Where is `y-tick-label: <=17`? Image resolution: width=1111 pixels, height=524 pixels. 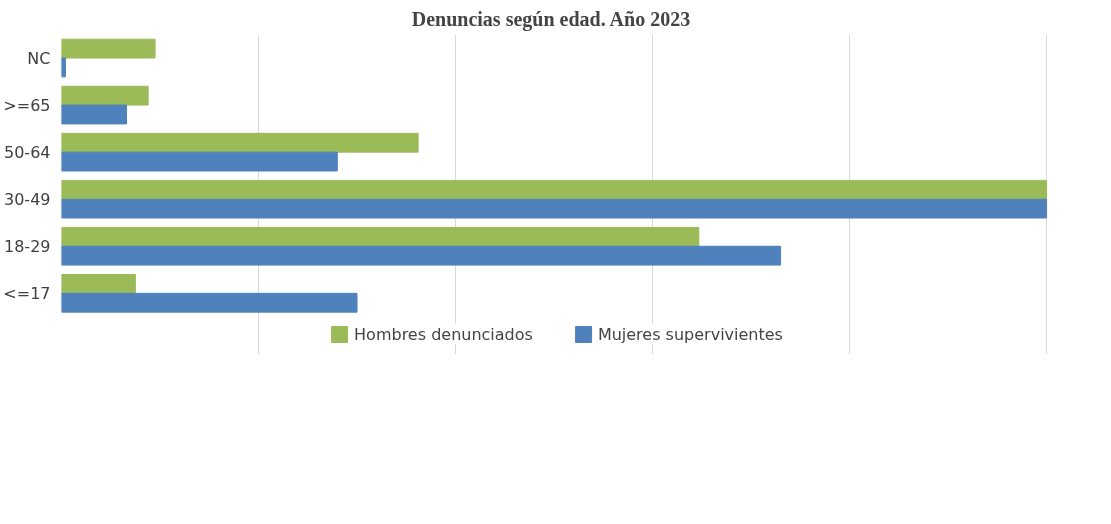 y-tick-label: <=17 is located at coordinates (27, 293).